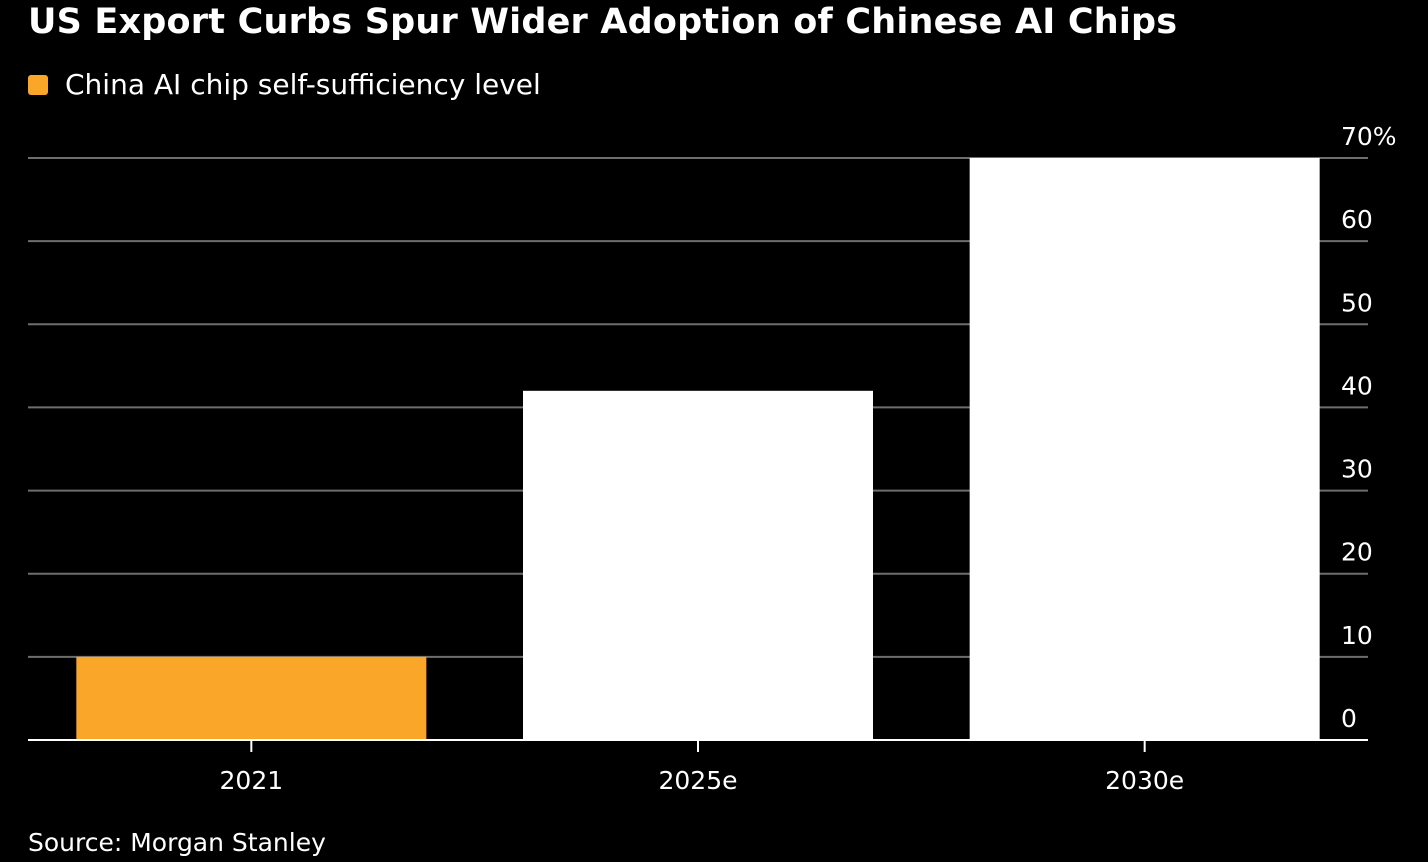 The height and width of the screenshot is (862, 1428). What do you see at coordinates (1357, 635) in the screenshot?
I see `y-tick-label-10: 10` at bounding box center [1357, 635].